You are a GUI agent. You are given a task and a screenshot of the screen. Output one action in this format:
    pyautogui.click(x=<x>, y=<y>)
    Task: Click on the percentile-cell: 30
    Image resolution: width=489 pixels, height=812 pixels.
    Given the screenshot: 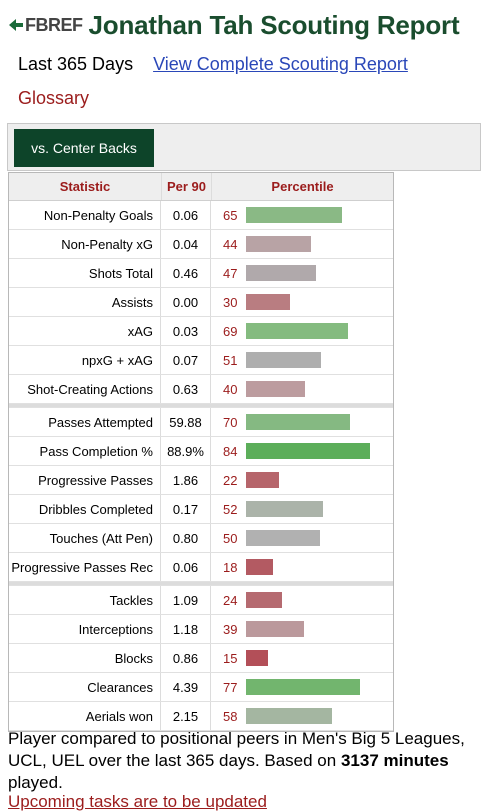 What is the action you would take?
    pyautogui.click(x=302, y=302)
    